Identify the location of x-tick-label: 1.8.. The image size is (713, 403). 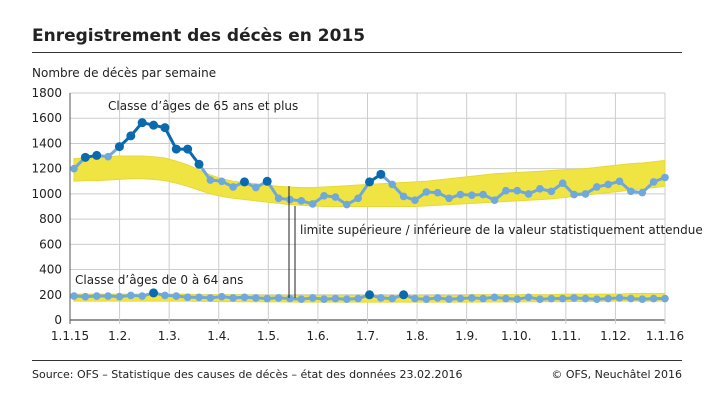
(417, 336).